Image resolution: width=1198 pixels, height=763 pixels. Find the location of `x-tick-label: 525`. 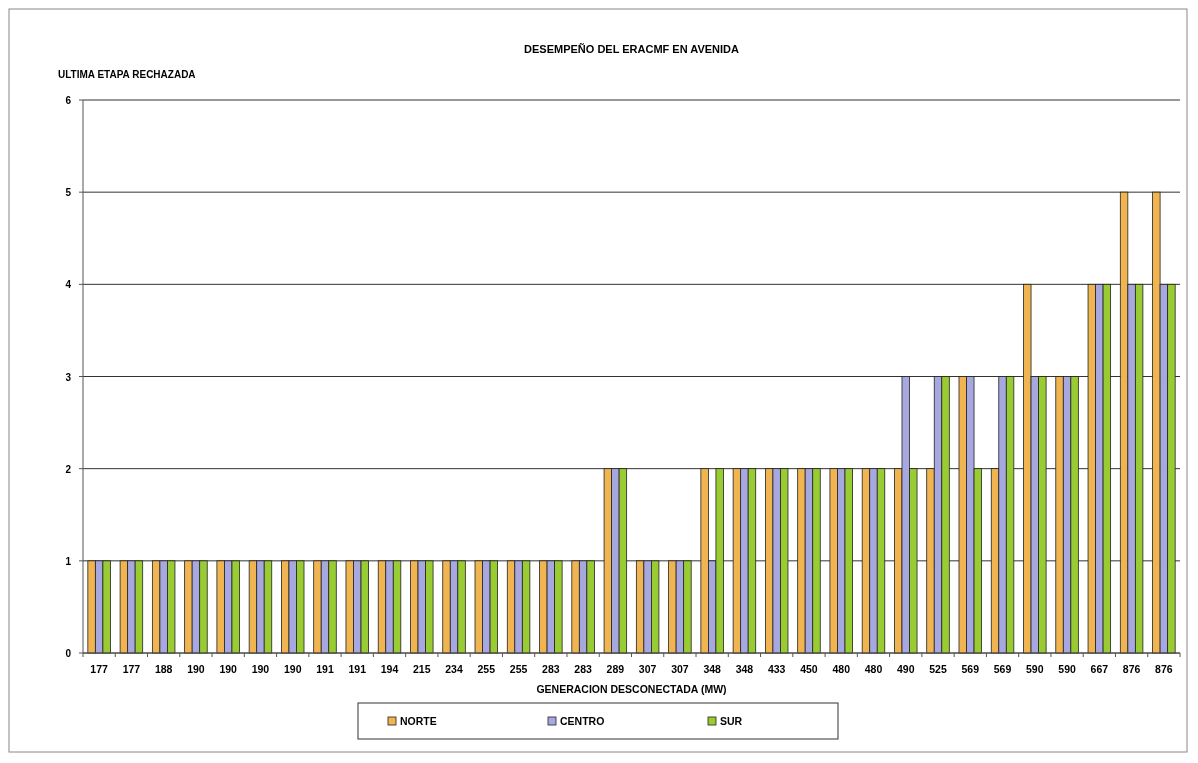

x-tick-label: 525 is located at coordinates (938, 669).